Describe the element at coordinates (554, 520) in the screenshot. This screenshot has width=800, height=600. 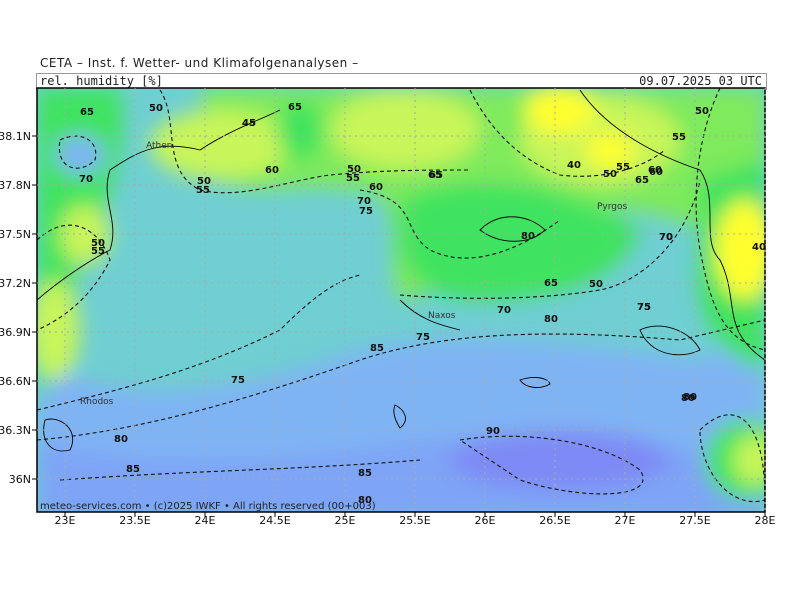
I see `lon-tick-label: 26.5E` at that location.